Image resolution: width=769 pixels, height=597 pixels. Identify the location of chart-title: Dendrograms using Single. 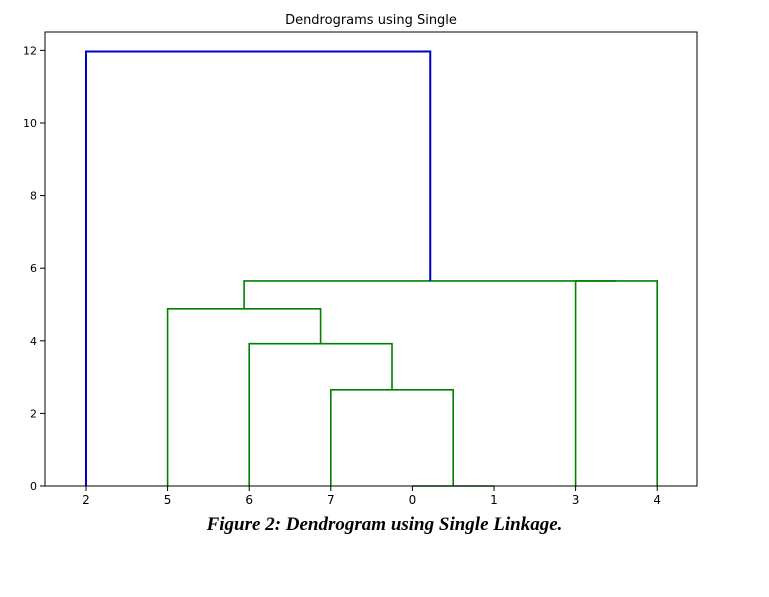
(371, 20).